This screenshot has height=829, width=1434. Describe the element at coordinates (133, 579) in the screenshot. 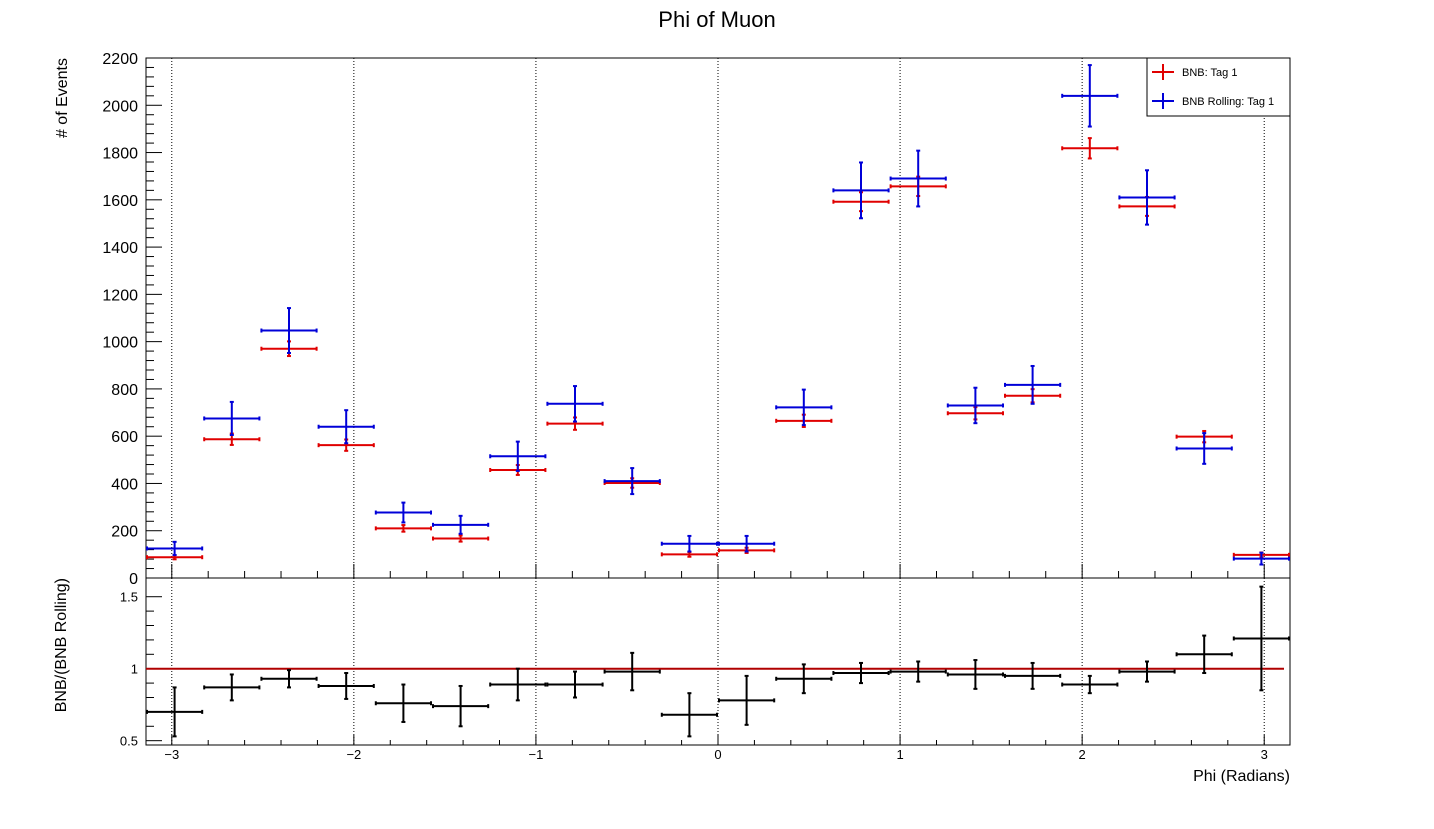

I see `top-y-tick-label: 0` at that location.